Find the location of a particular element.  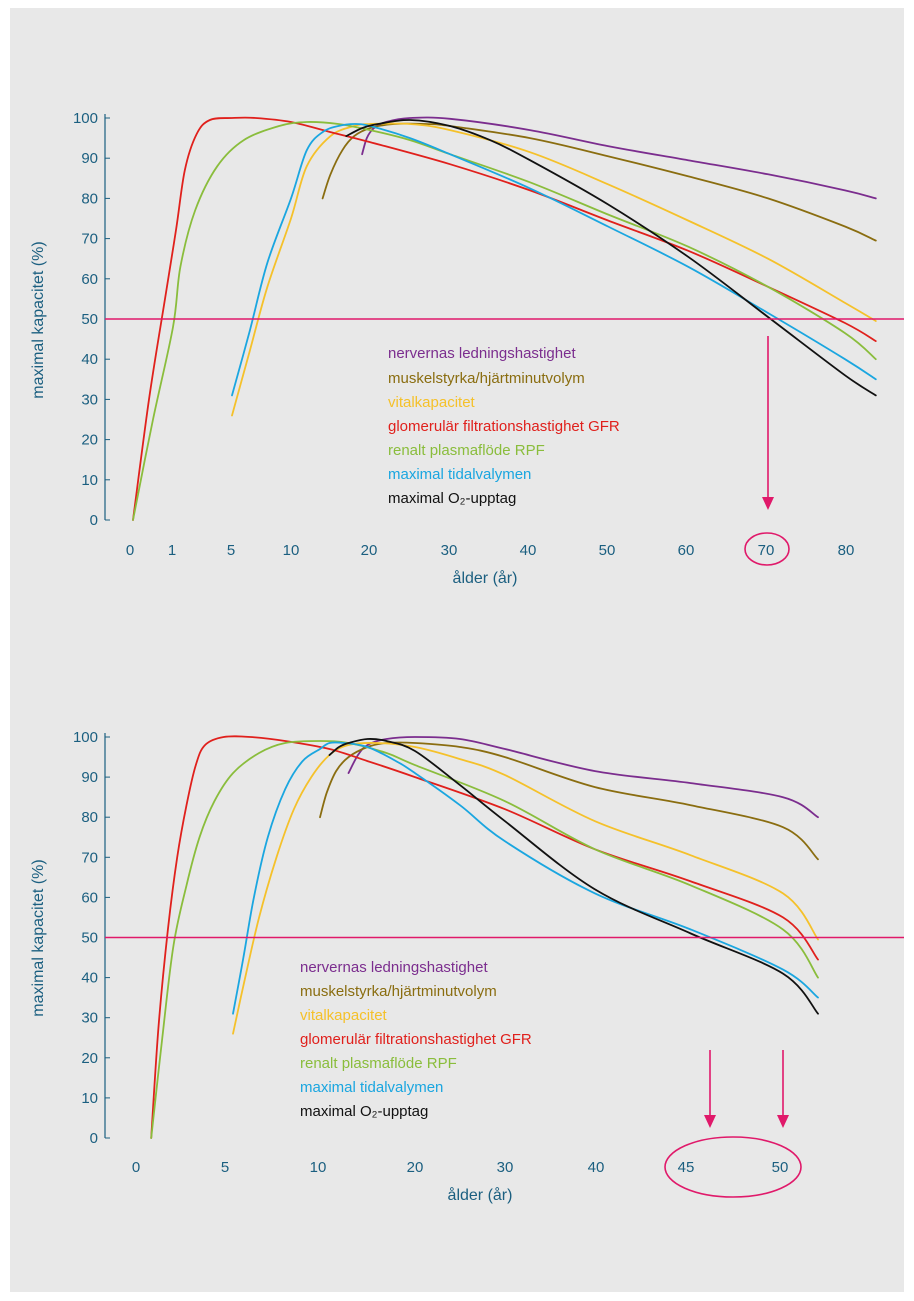

x-tick-label: 1 is located at coordinates (172, 550).